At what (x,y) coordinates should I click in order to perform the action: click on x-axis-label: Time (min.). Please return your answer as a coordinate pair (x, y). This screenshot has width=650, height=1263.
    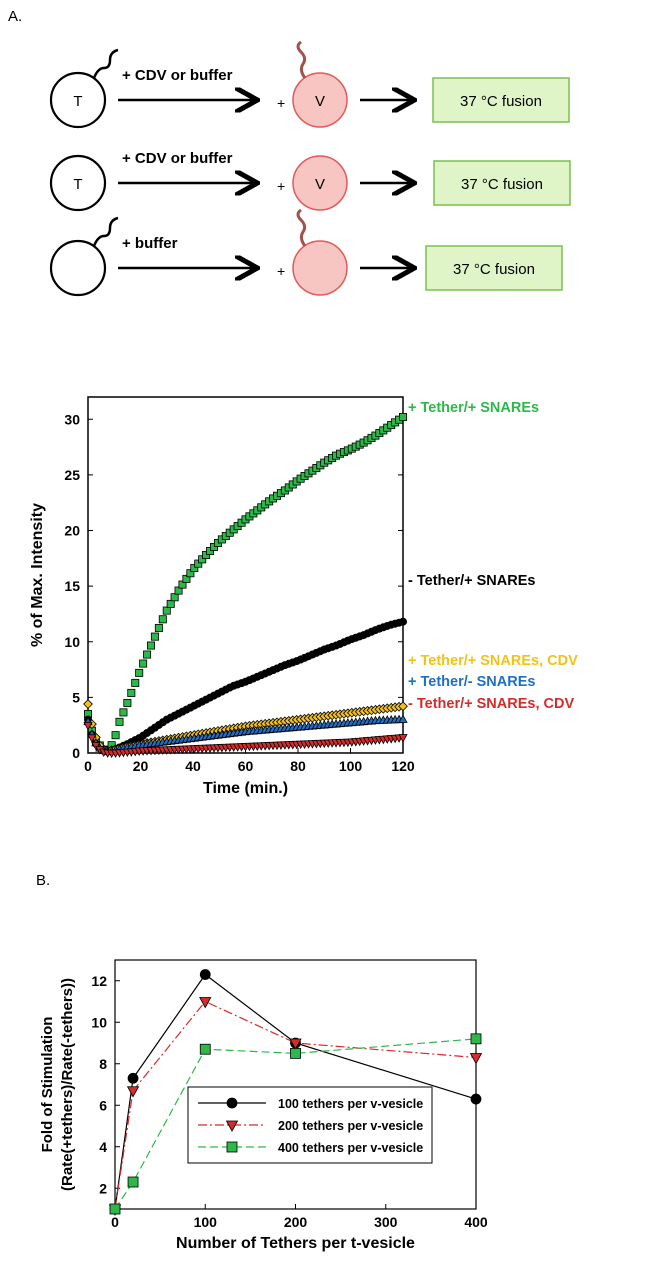
    Looking at the image, I should click on (245, 788).